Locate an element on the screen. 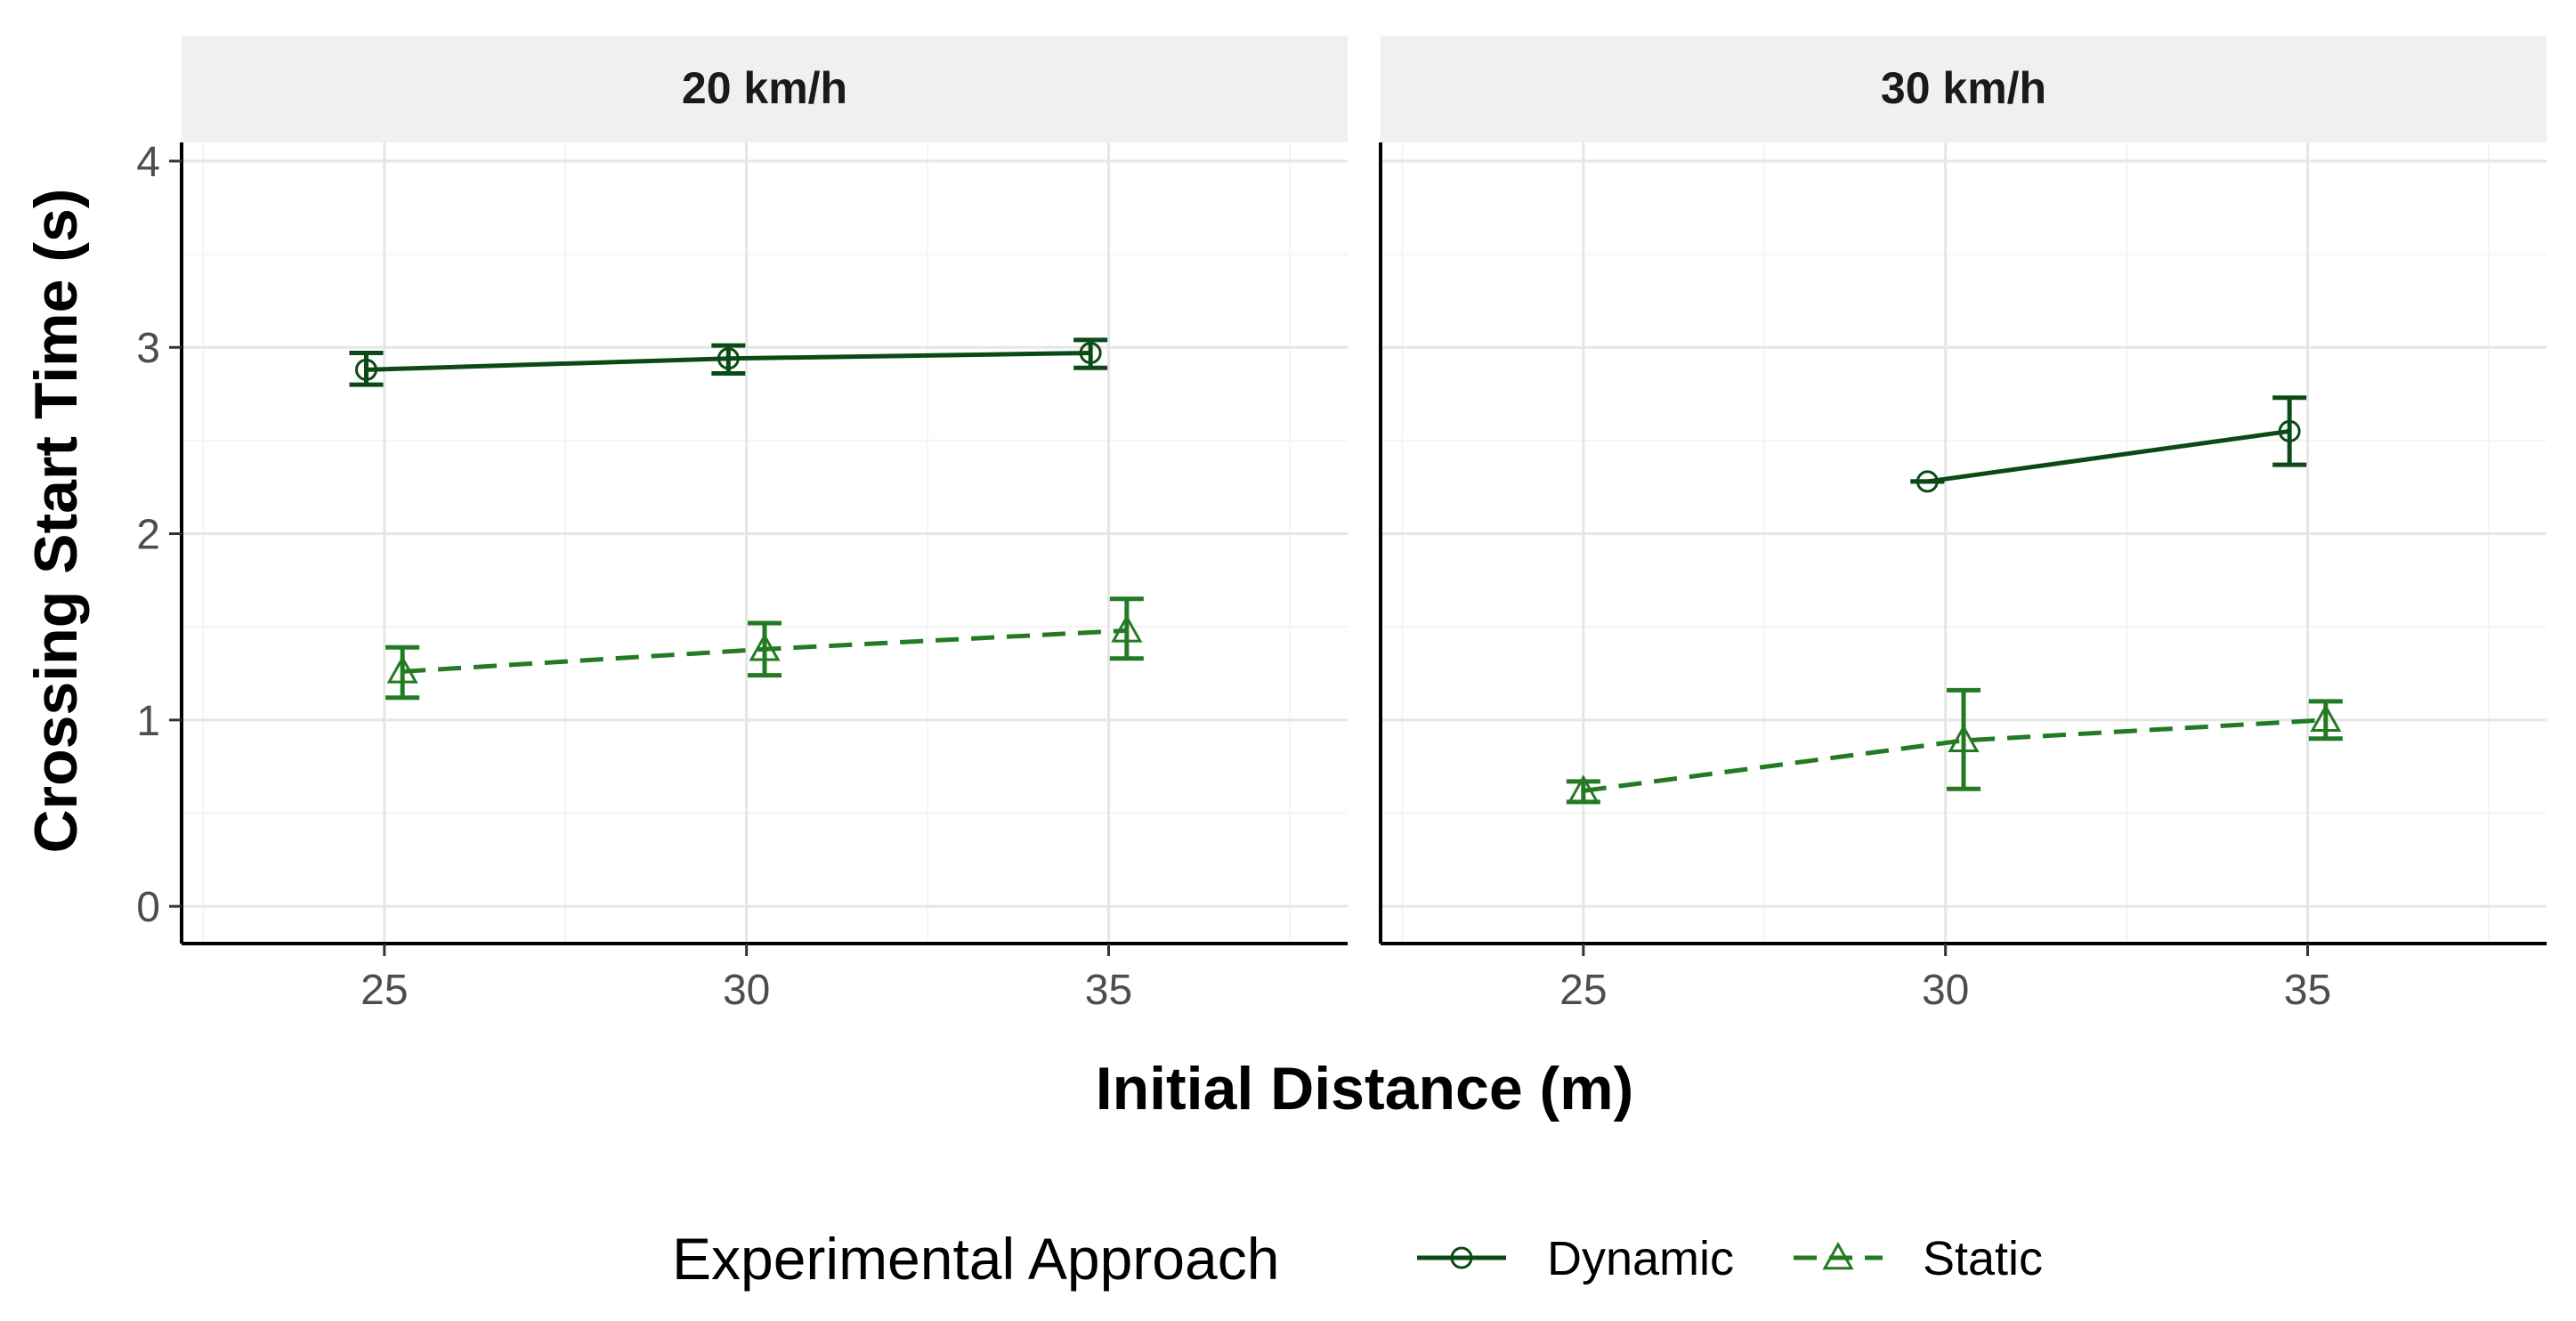 This screenshot has width=2576, height=1321. panel-20-km-h-strip-title: 20 km/h is located at coordinates (765, 88).